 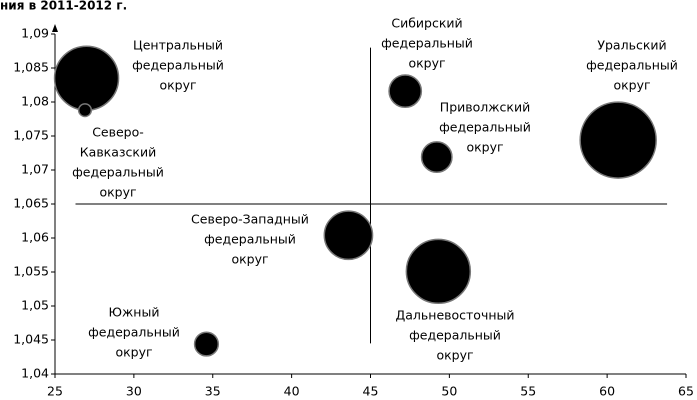 I want to click on bubble-label: Северо-, so click(x=118, y=132).